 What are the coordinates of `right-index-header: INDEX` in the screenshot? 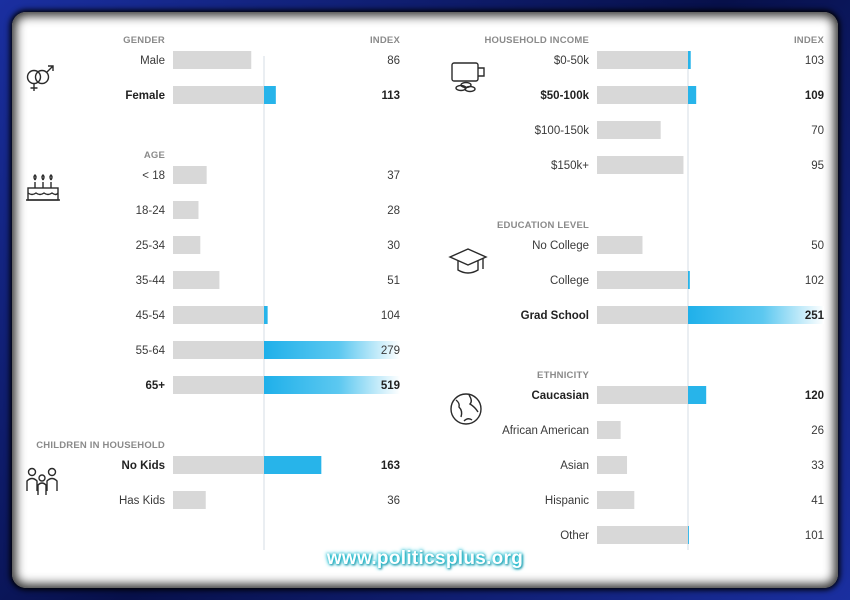 It's located at (809, 40).